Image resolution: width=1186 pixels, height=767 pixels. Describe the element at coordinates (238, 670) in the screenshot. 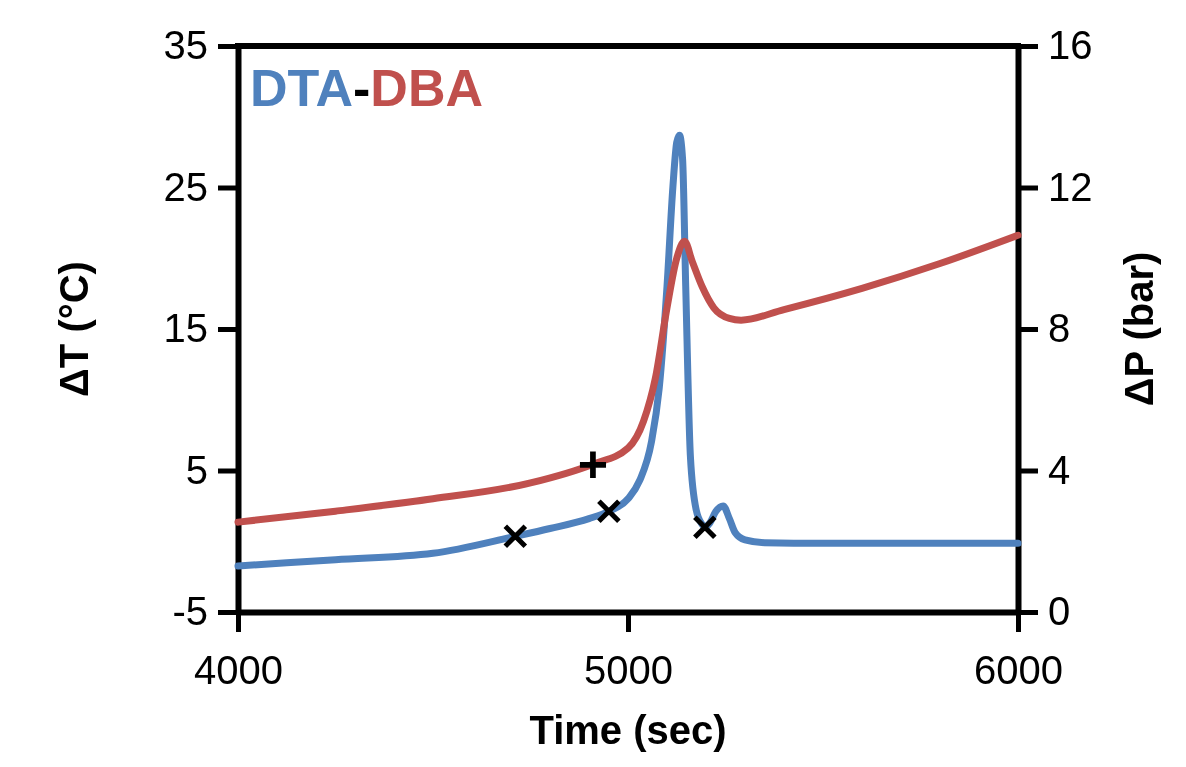

I see `x-tick-label: 4000` at that location.